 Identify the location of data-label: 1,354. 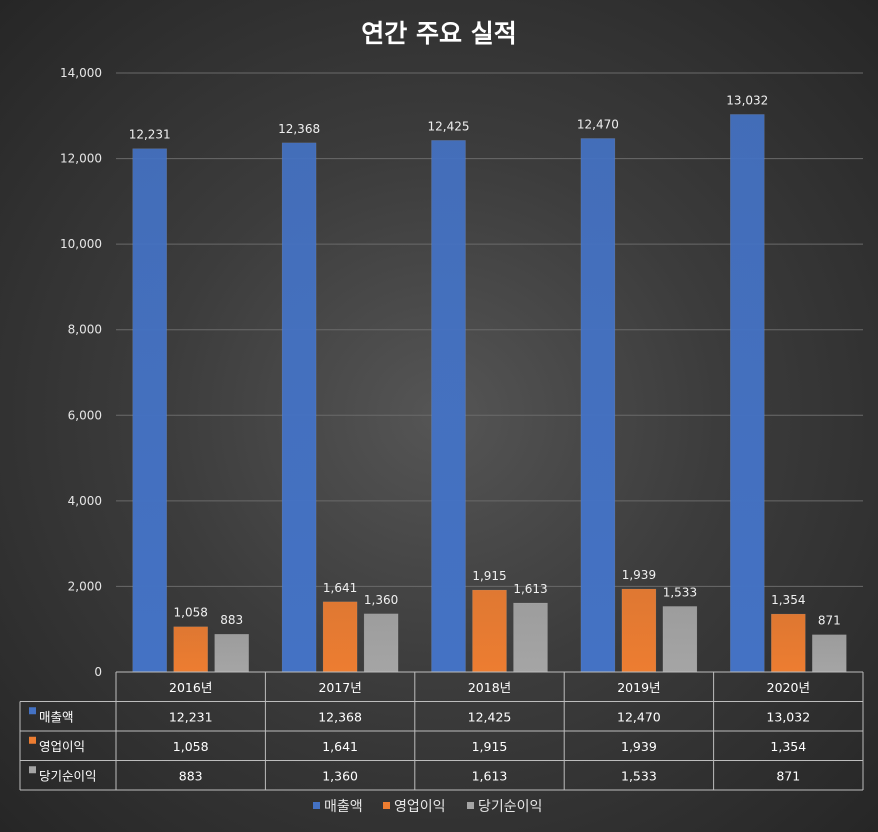
(788, 600).